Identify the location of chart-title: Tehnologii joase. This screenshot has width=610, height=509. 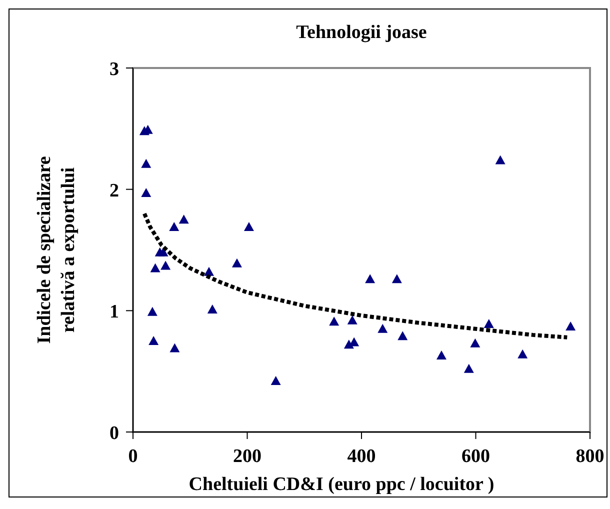
(361, 32).